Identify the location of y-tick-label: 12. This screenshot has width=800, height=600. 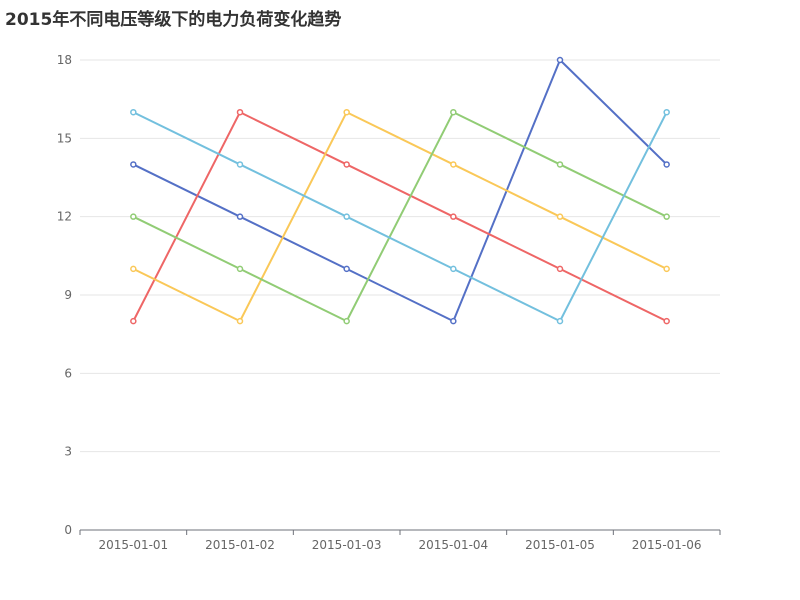
(64, 217).